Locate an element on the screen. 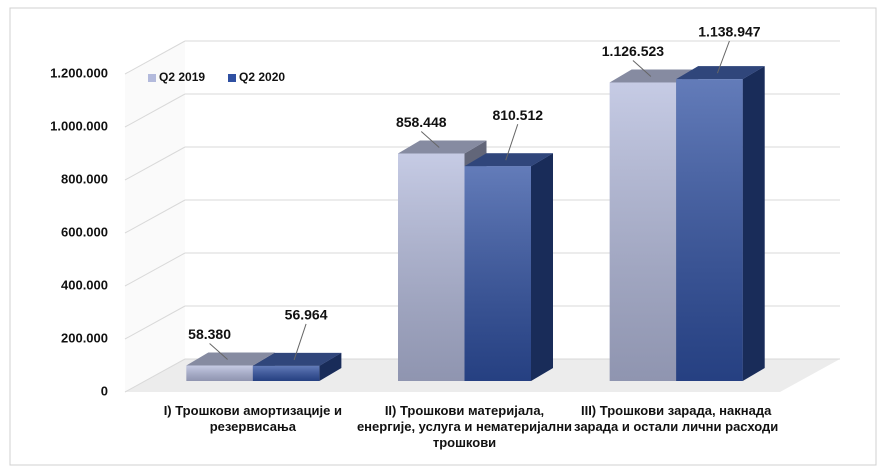  legend-label: Q2 2020 is located at coordinates (262, 77).